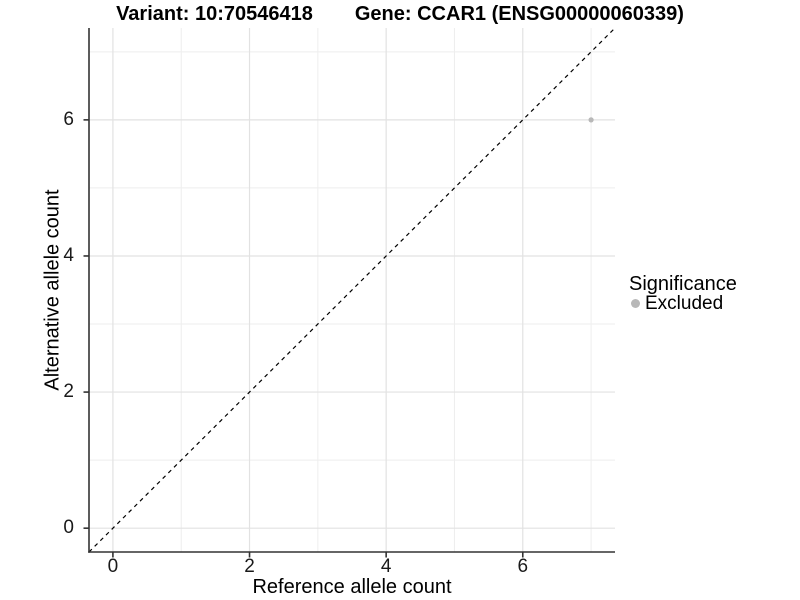 Image resolution: width=800 pixels, height=600 pixels. I want to click on x-tick-label: 4, so click(386, 566).